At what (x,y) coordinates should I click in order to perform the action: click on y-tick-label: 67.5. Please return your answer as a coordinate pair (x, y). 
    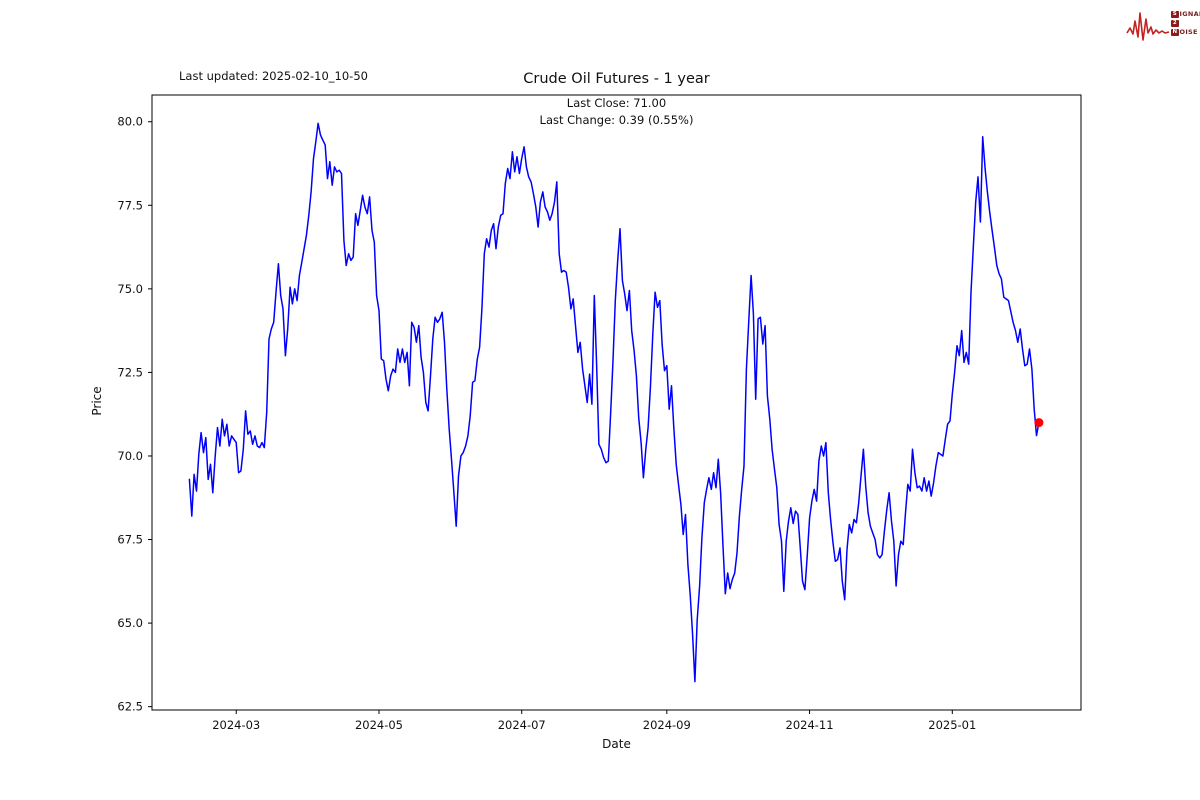
    Looking at the image, I should click on (130, 540).